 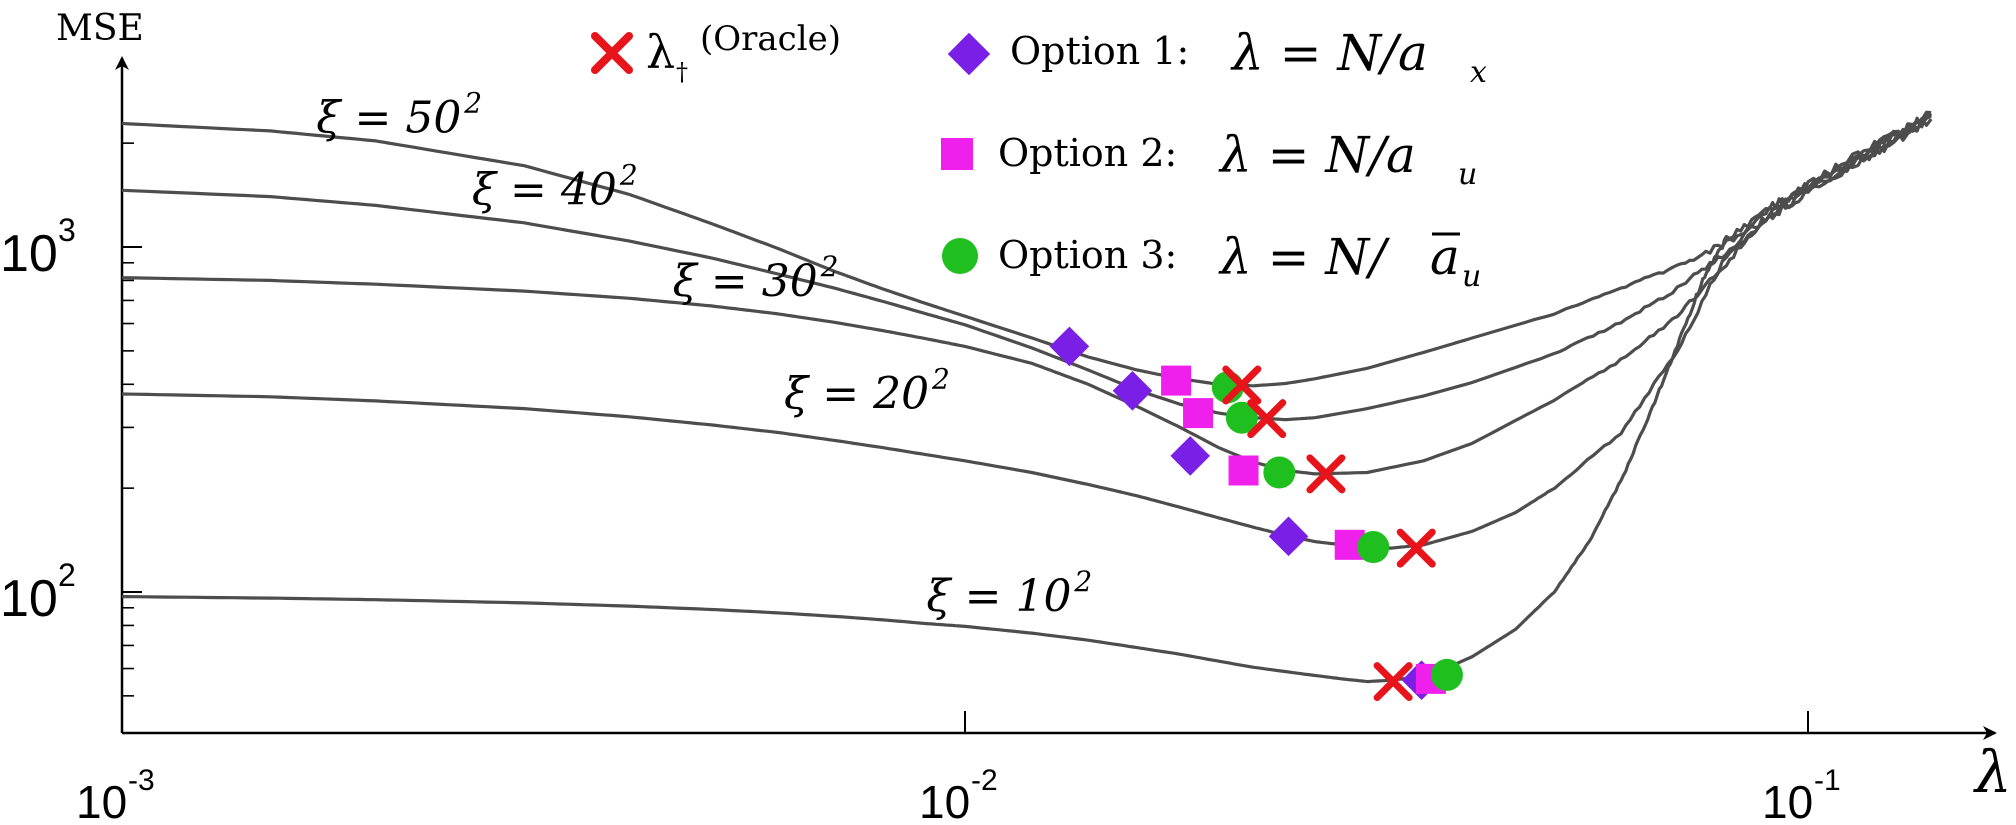 What do you see at coordinates (388, 117) in the screenshot?
I see `series-label-text: ξ = 50` at bounding box center [388, 117].